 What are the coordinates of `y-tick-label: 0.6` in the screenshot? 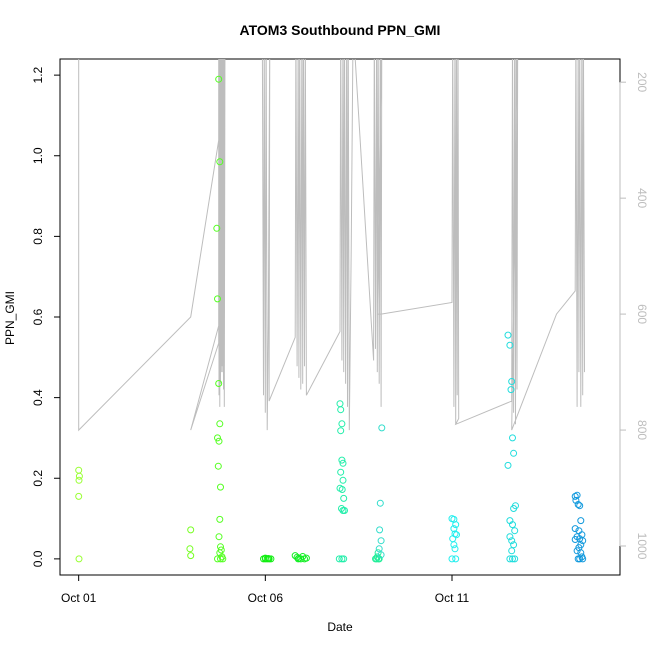 It's located at (38, 316).